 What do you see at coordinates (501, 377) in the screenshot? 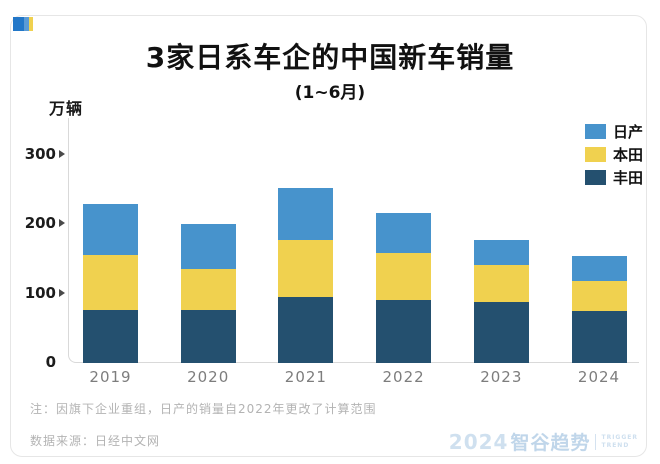
I see `x-tick-label-2023: 2023` at bounding box center [501, 377].